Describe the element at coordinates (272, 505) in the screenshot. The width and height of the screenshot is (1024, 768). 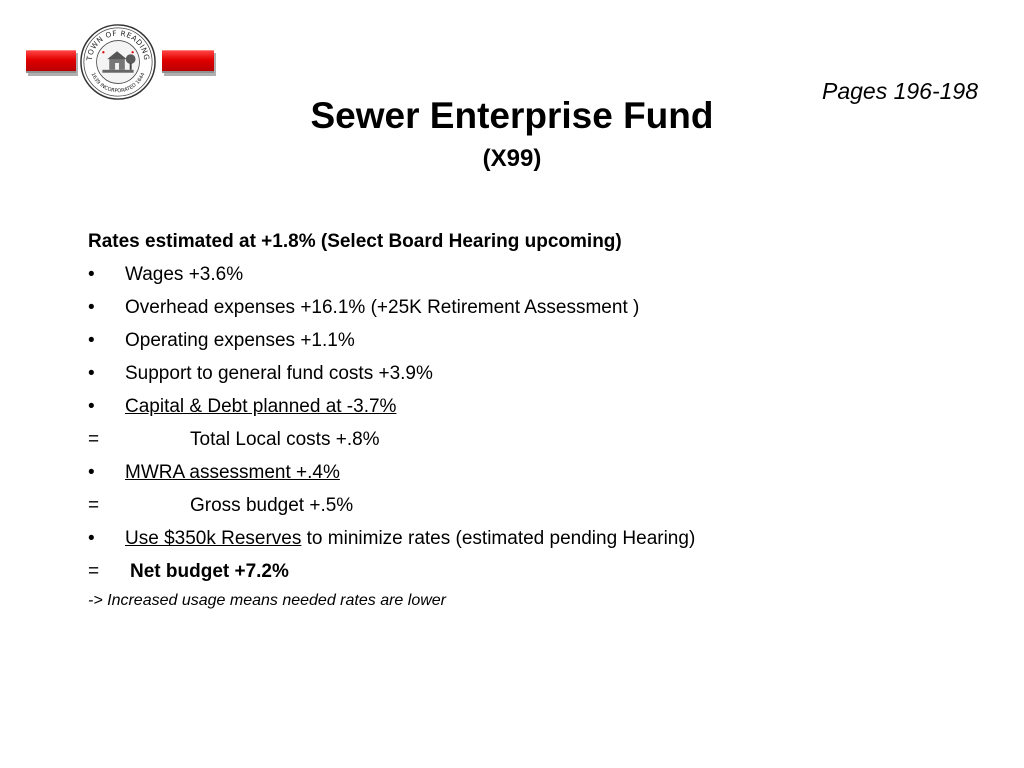
I see `gross-budget: Gross budget +.5%` at that location.